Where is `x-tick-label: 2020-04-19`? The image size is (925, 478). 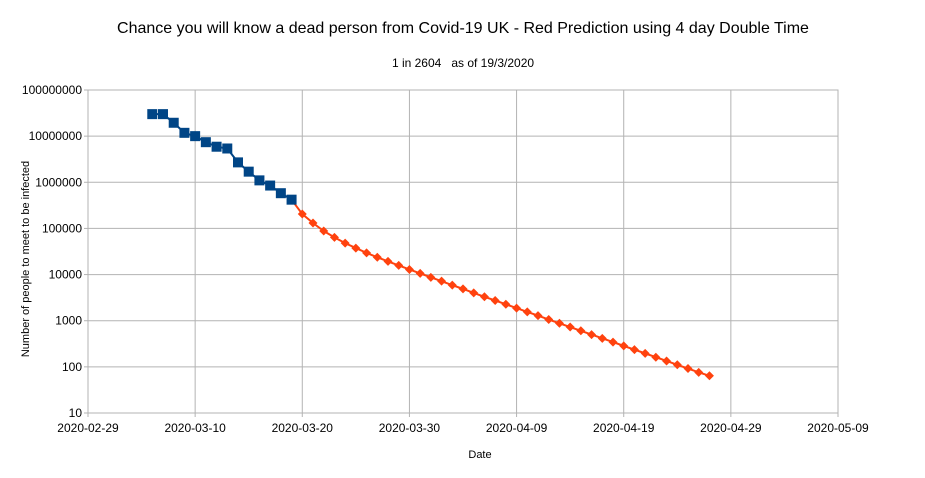 x-tick-label: 2020-04-19 is located at coordinates (624, 428).